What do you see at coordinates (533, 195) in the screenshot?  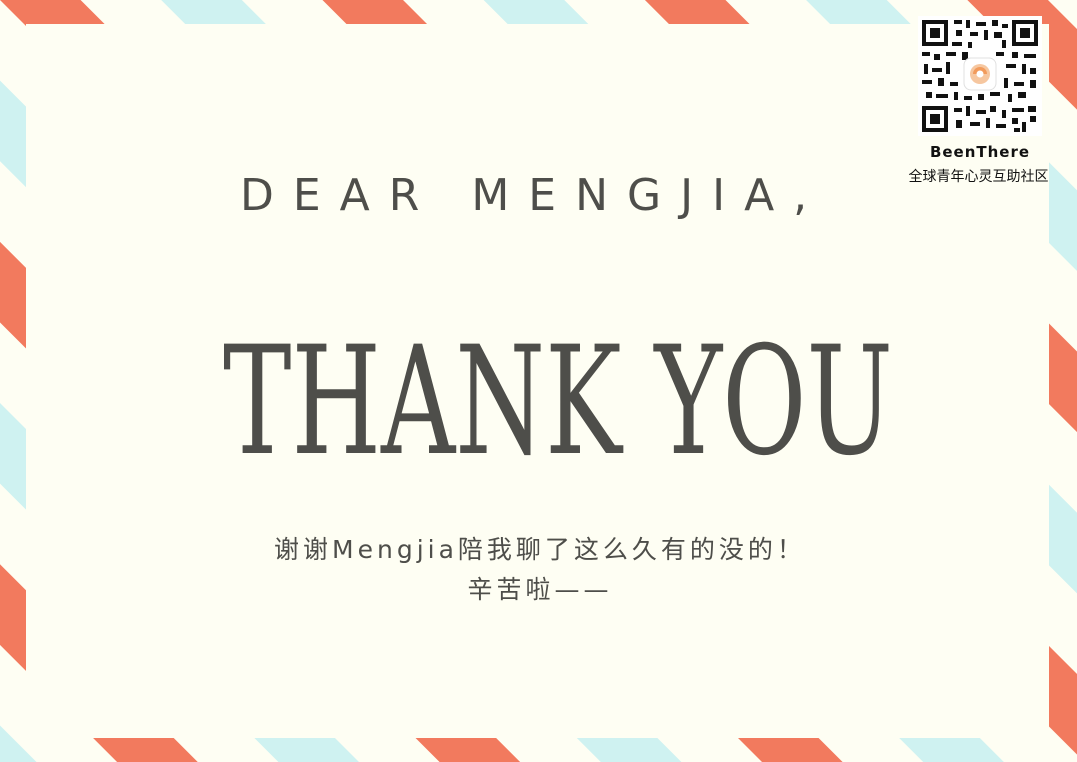 I see `greeting-text: DEAR MENGJIA,` at bounding box center [533, 195].